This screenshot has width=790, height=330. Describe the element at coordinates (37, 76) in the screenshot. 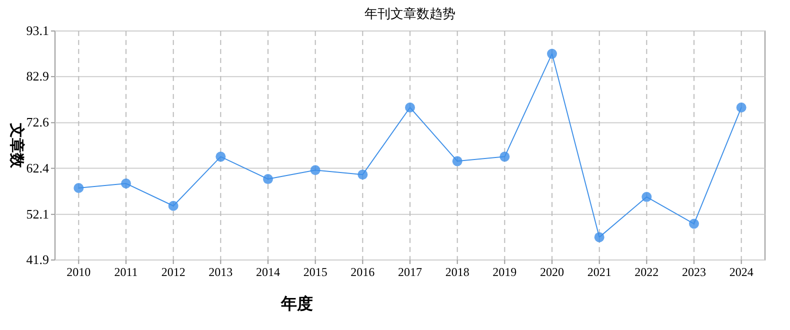

I see `y-tick-label: 82.9` at that location.